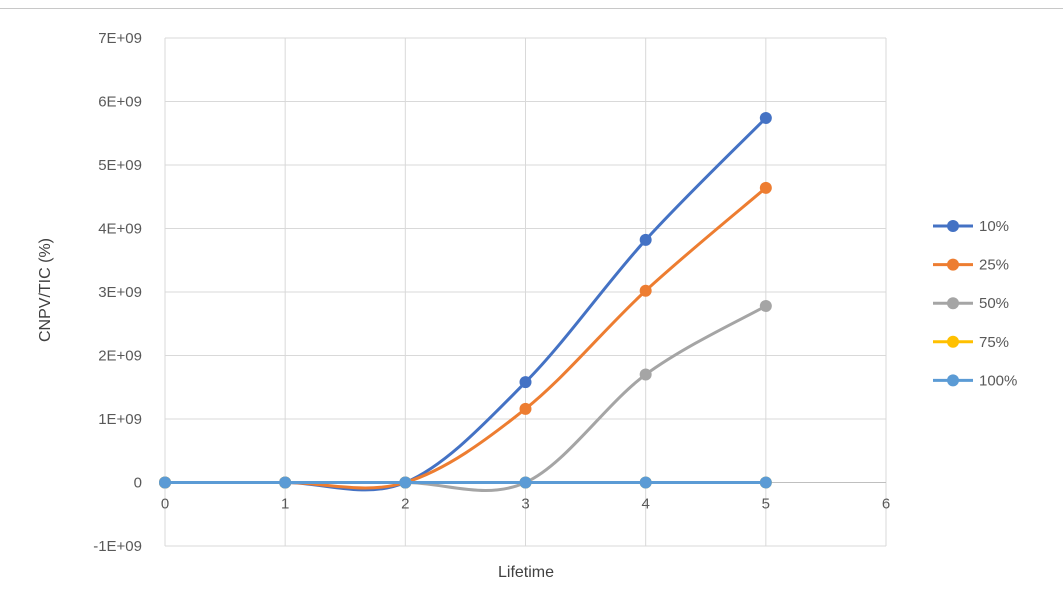  Describe the element at coordinates (405, 504) in the screenshot. I see `x-tick-label: 2` at that location.